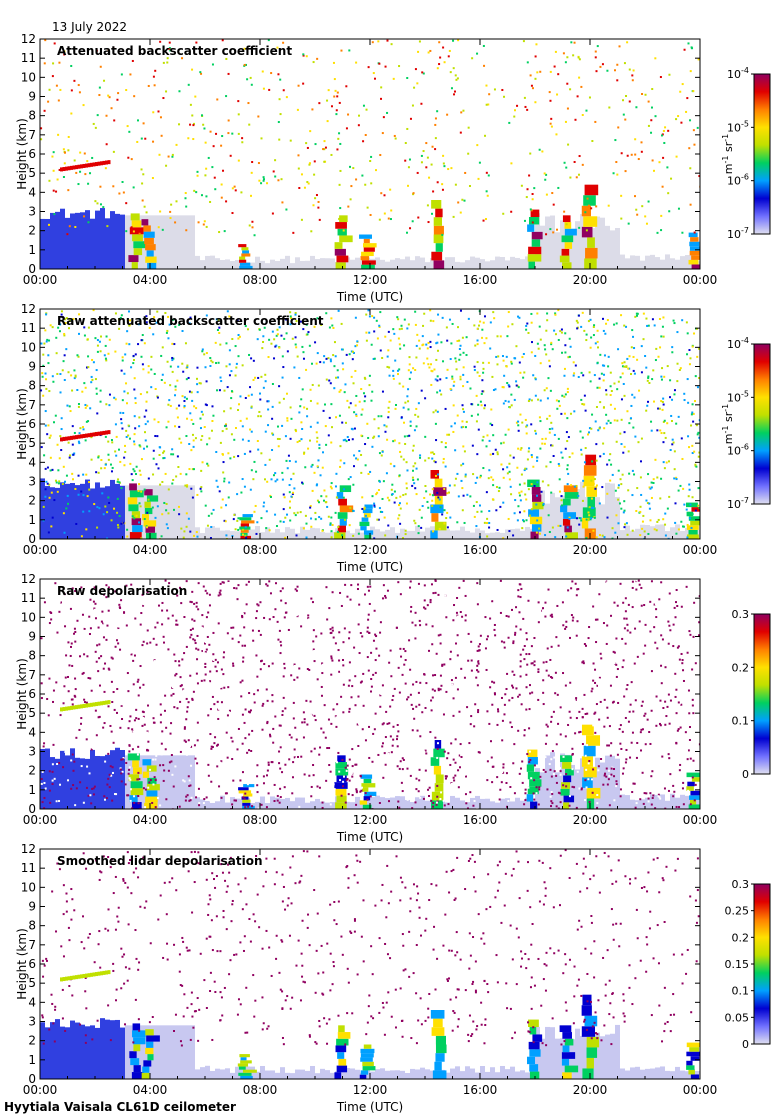 This screenshot has height=1120, width=780. Describe the element at coordinates (28, 58) in the screenshot. I see `y-tick-label: 11` at that location.